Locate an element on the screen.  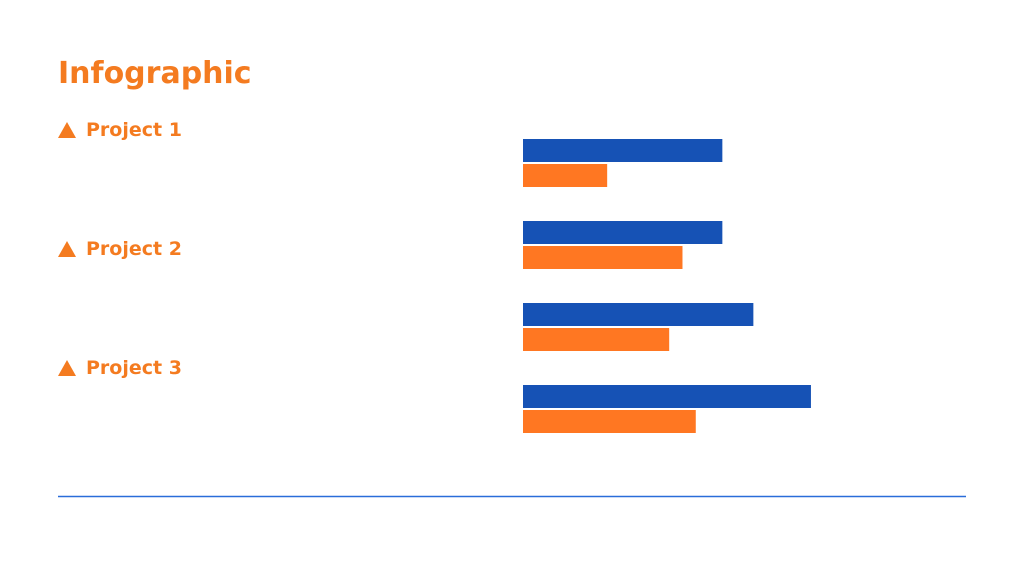
project-item: Project 1 is located at coordinates (120, 130).